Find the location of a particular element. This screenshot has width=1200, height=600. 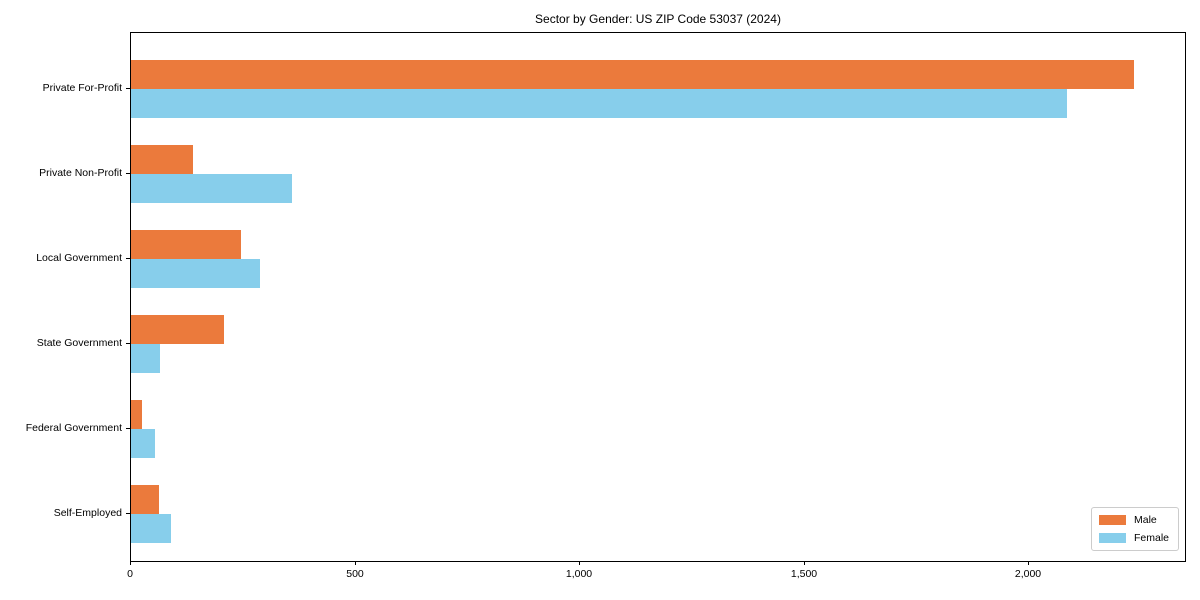

bar-female-self-employed is located at coordinates (151, 528).